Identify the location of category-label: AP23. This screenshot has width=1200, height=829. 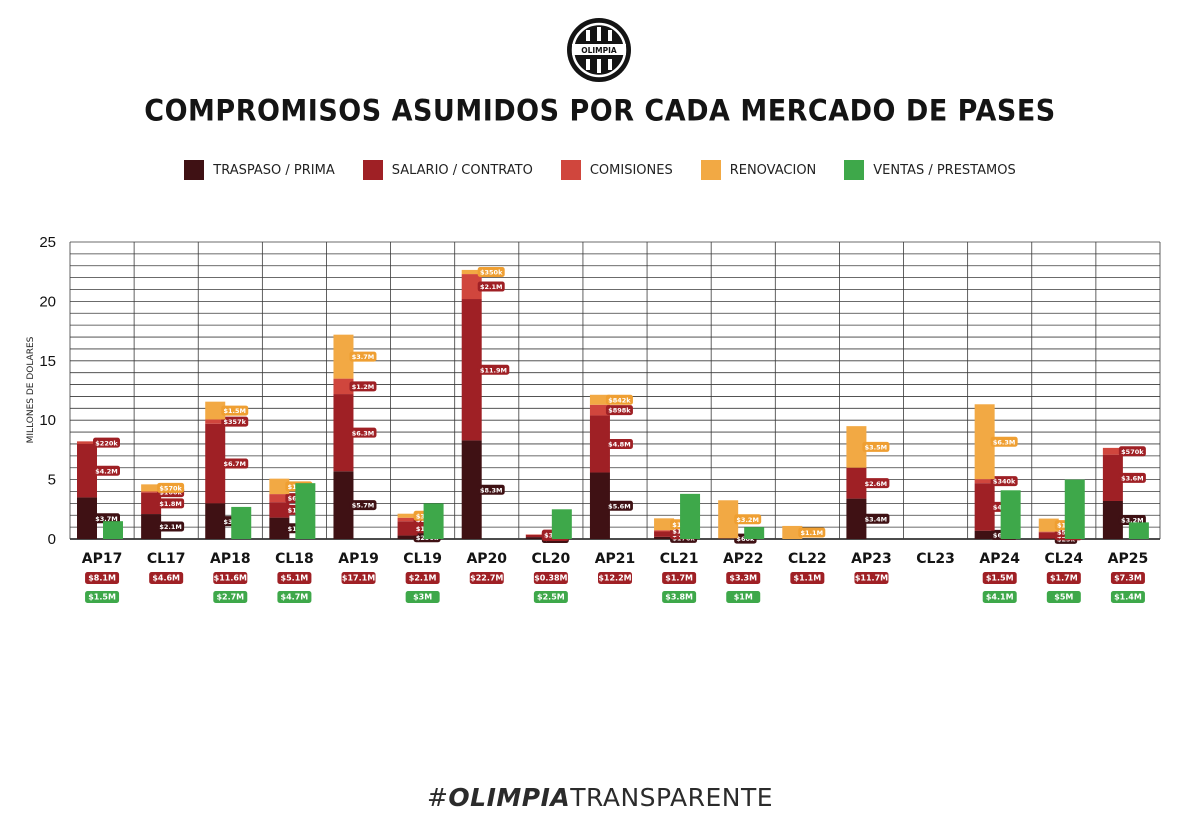
(871, 559).